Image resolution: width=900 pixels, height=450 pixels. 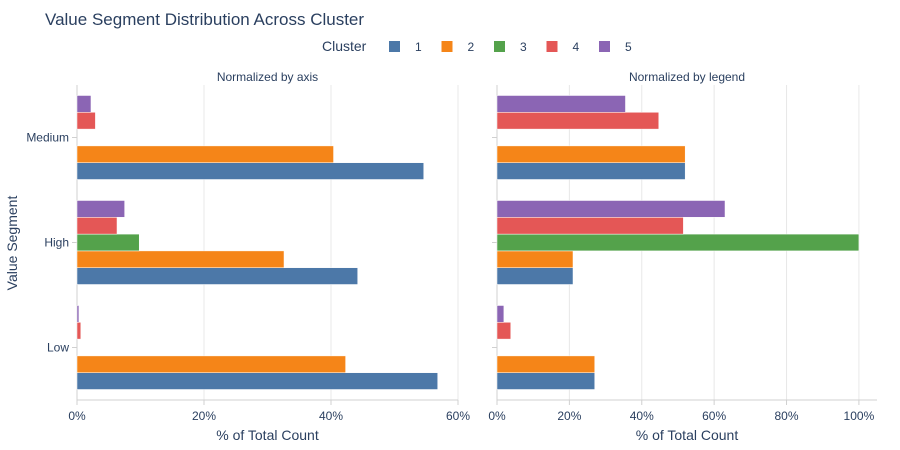 What do you see at coordinates (628, 47) in the screenshot?
I see `legend-label-5: 5` at bounding box center [628, 47].